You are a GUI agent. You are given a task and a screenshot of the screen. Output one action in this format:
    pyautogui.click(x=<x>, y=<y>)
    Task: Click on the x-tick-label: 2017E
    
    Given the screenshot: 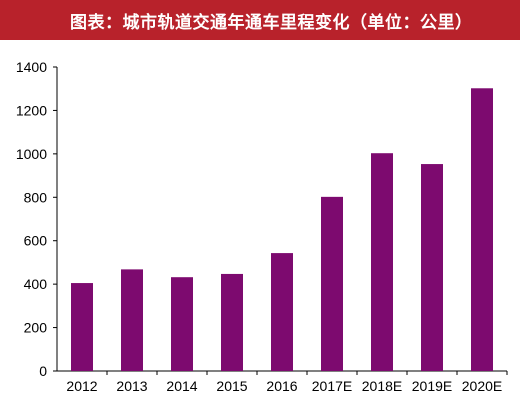 What is the action you would take?
    pyautogui.click(x=332, y=386)
    